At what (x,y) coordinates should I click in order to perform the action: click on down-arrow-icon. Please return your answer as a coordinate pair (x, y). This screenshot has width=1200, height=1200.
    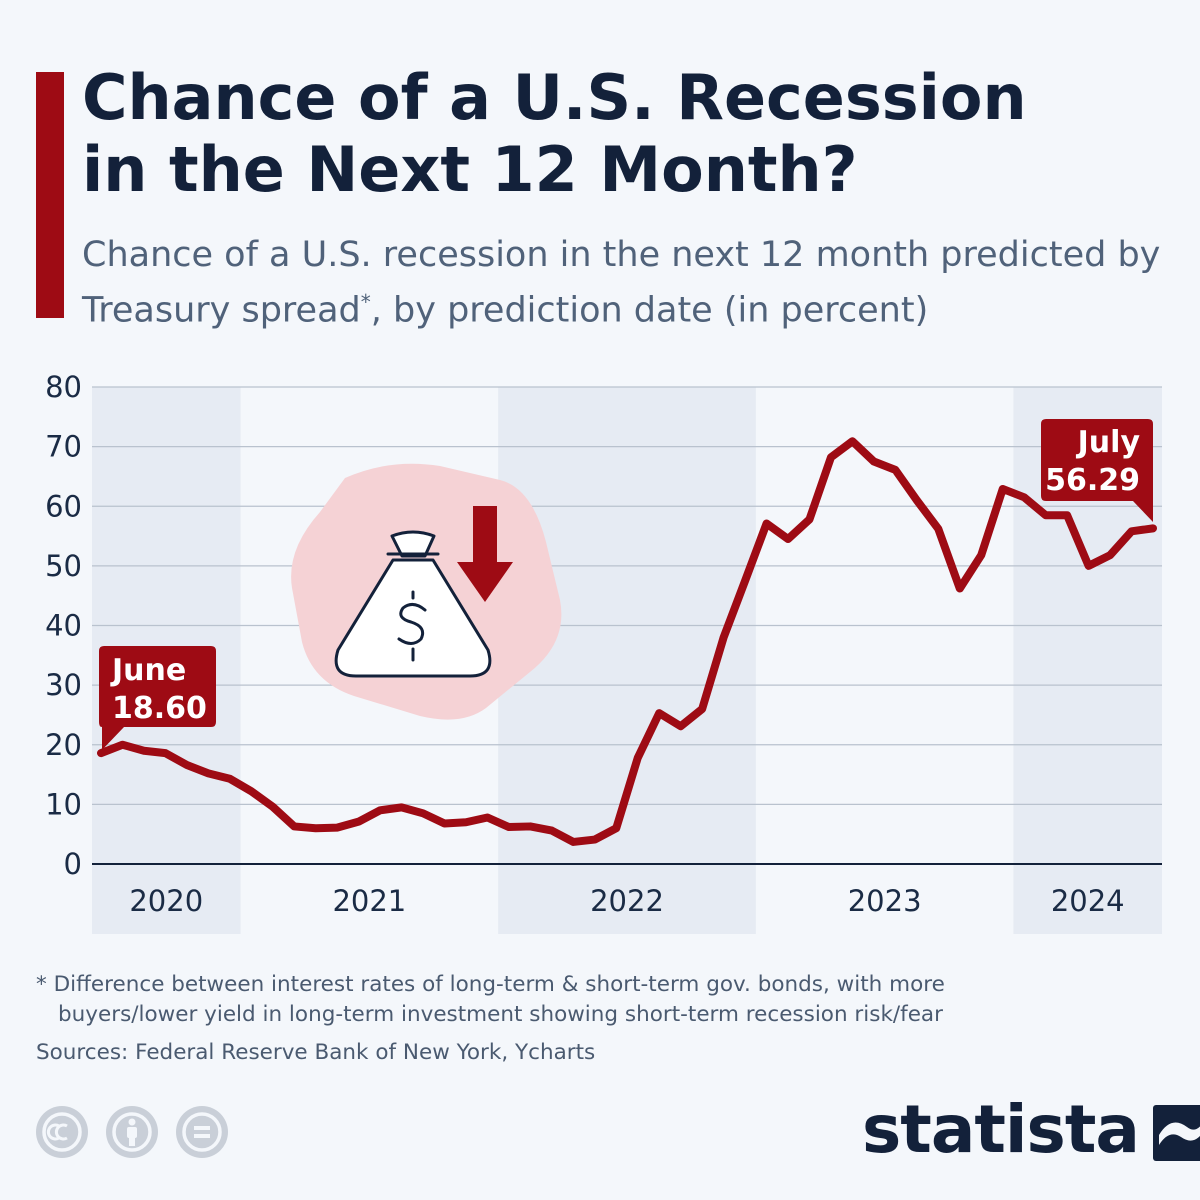
    Looking at the image, I should click on (485, 554).